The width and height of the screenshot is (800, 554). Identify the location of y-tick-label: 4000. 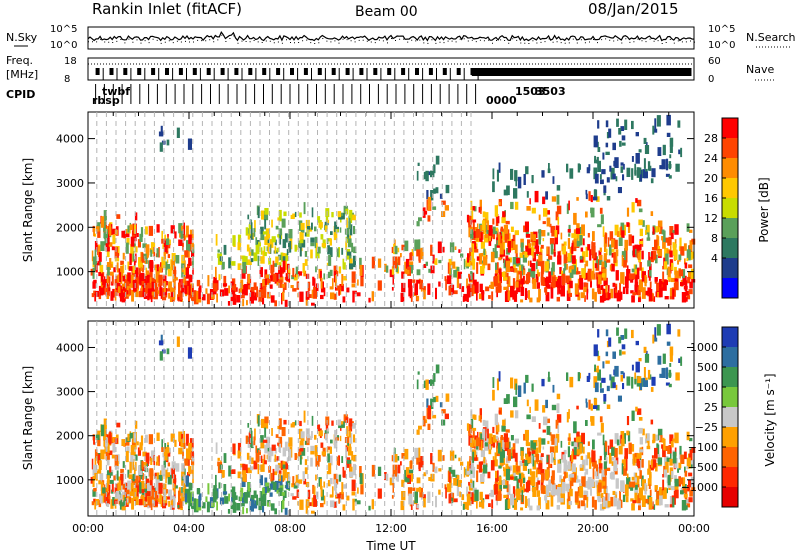
(70, 347).